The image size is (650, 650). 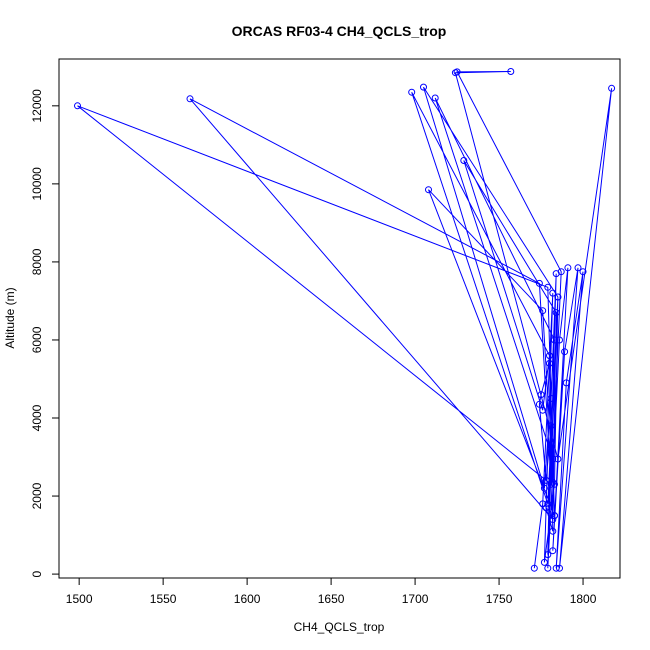 I want to click on y-tick-label: 2000, so click(x=37, y=495).